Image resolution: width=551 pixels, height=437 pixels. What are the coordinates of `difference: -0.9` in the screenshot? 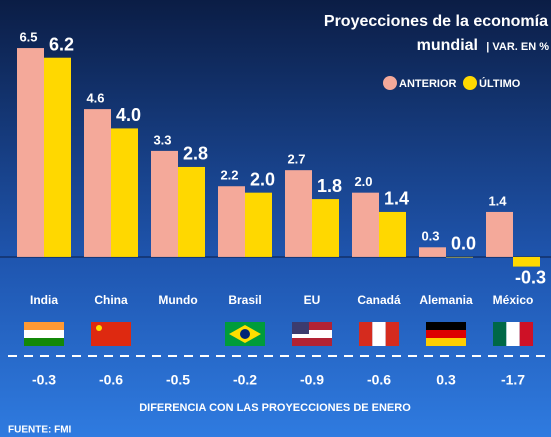 It's located at (312, 380).